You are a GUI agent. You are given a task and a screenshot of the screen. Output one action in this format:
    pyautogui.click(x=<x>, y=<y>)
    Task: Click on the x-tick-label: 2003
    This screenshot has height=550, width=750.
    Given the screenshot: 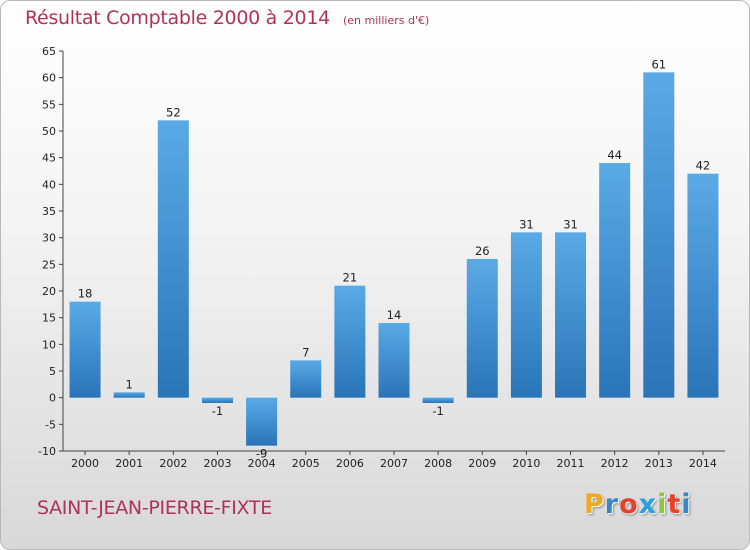 What is the action you would take?
    pyautogui.click(x=217, y=463)
    